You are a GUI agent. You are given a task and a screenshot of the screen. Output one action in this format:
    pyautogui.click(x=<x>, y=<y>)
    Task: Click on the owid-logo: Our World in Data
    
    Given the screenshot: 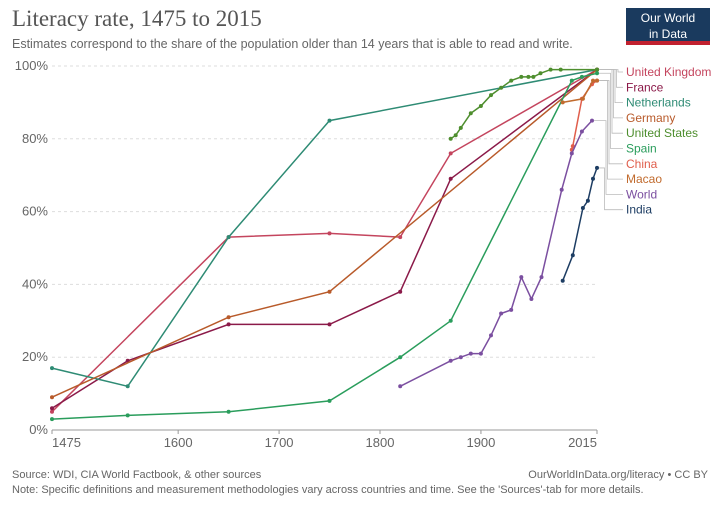 What is the action you would take?
    pyautogui.click(x=668, y=26)
    